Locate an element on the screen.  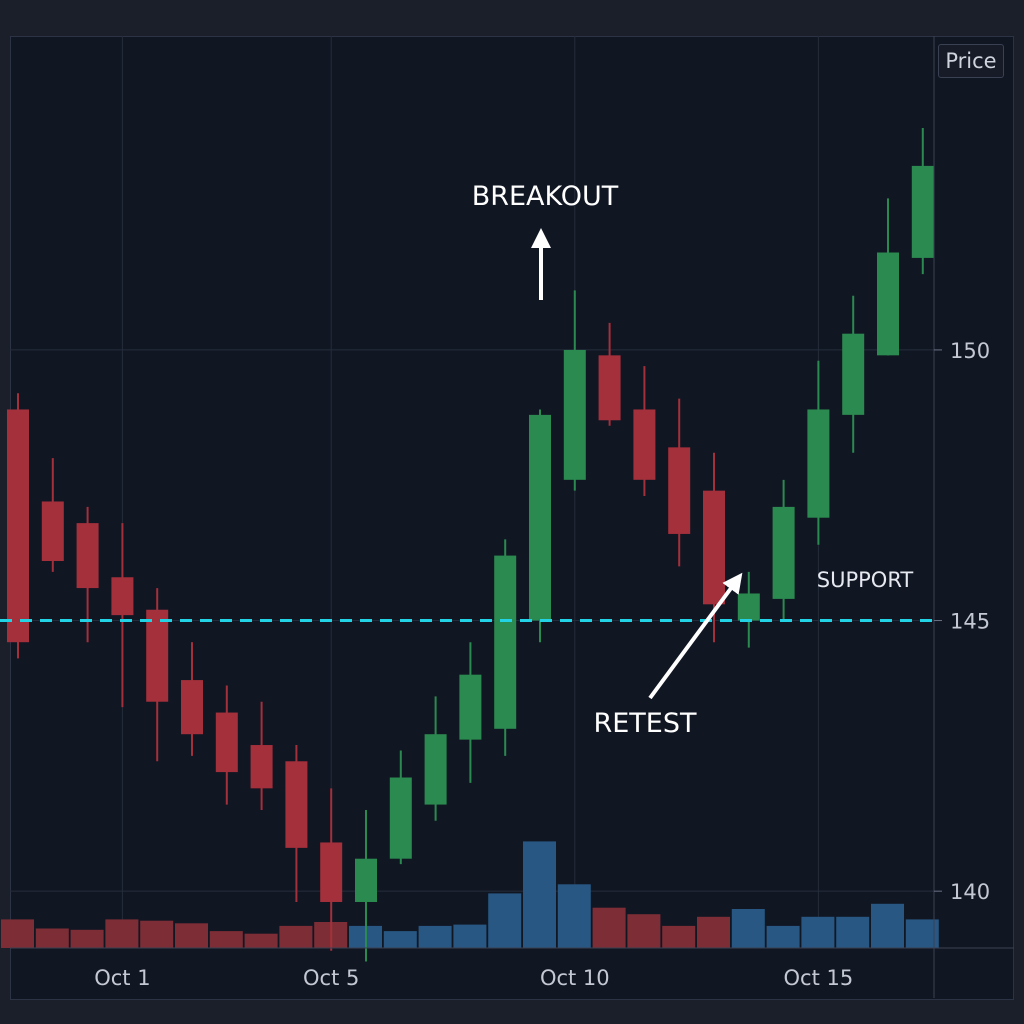
y-tick-label: 140 is located at coordinates (970, 892).